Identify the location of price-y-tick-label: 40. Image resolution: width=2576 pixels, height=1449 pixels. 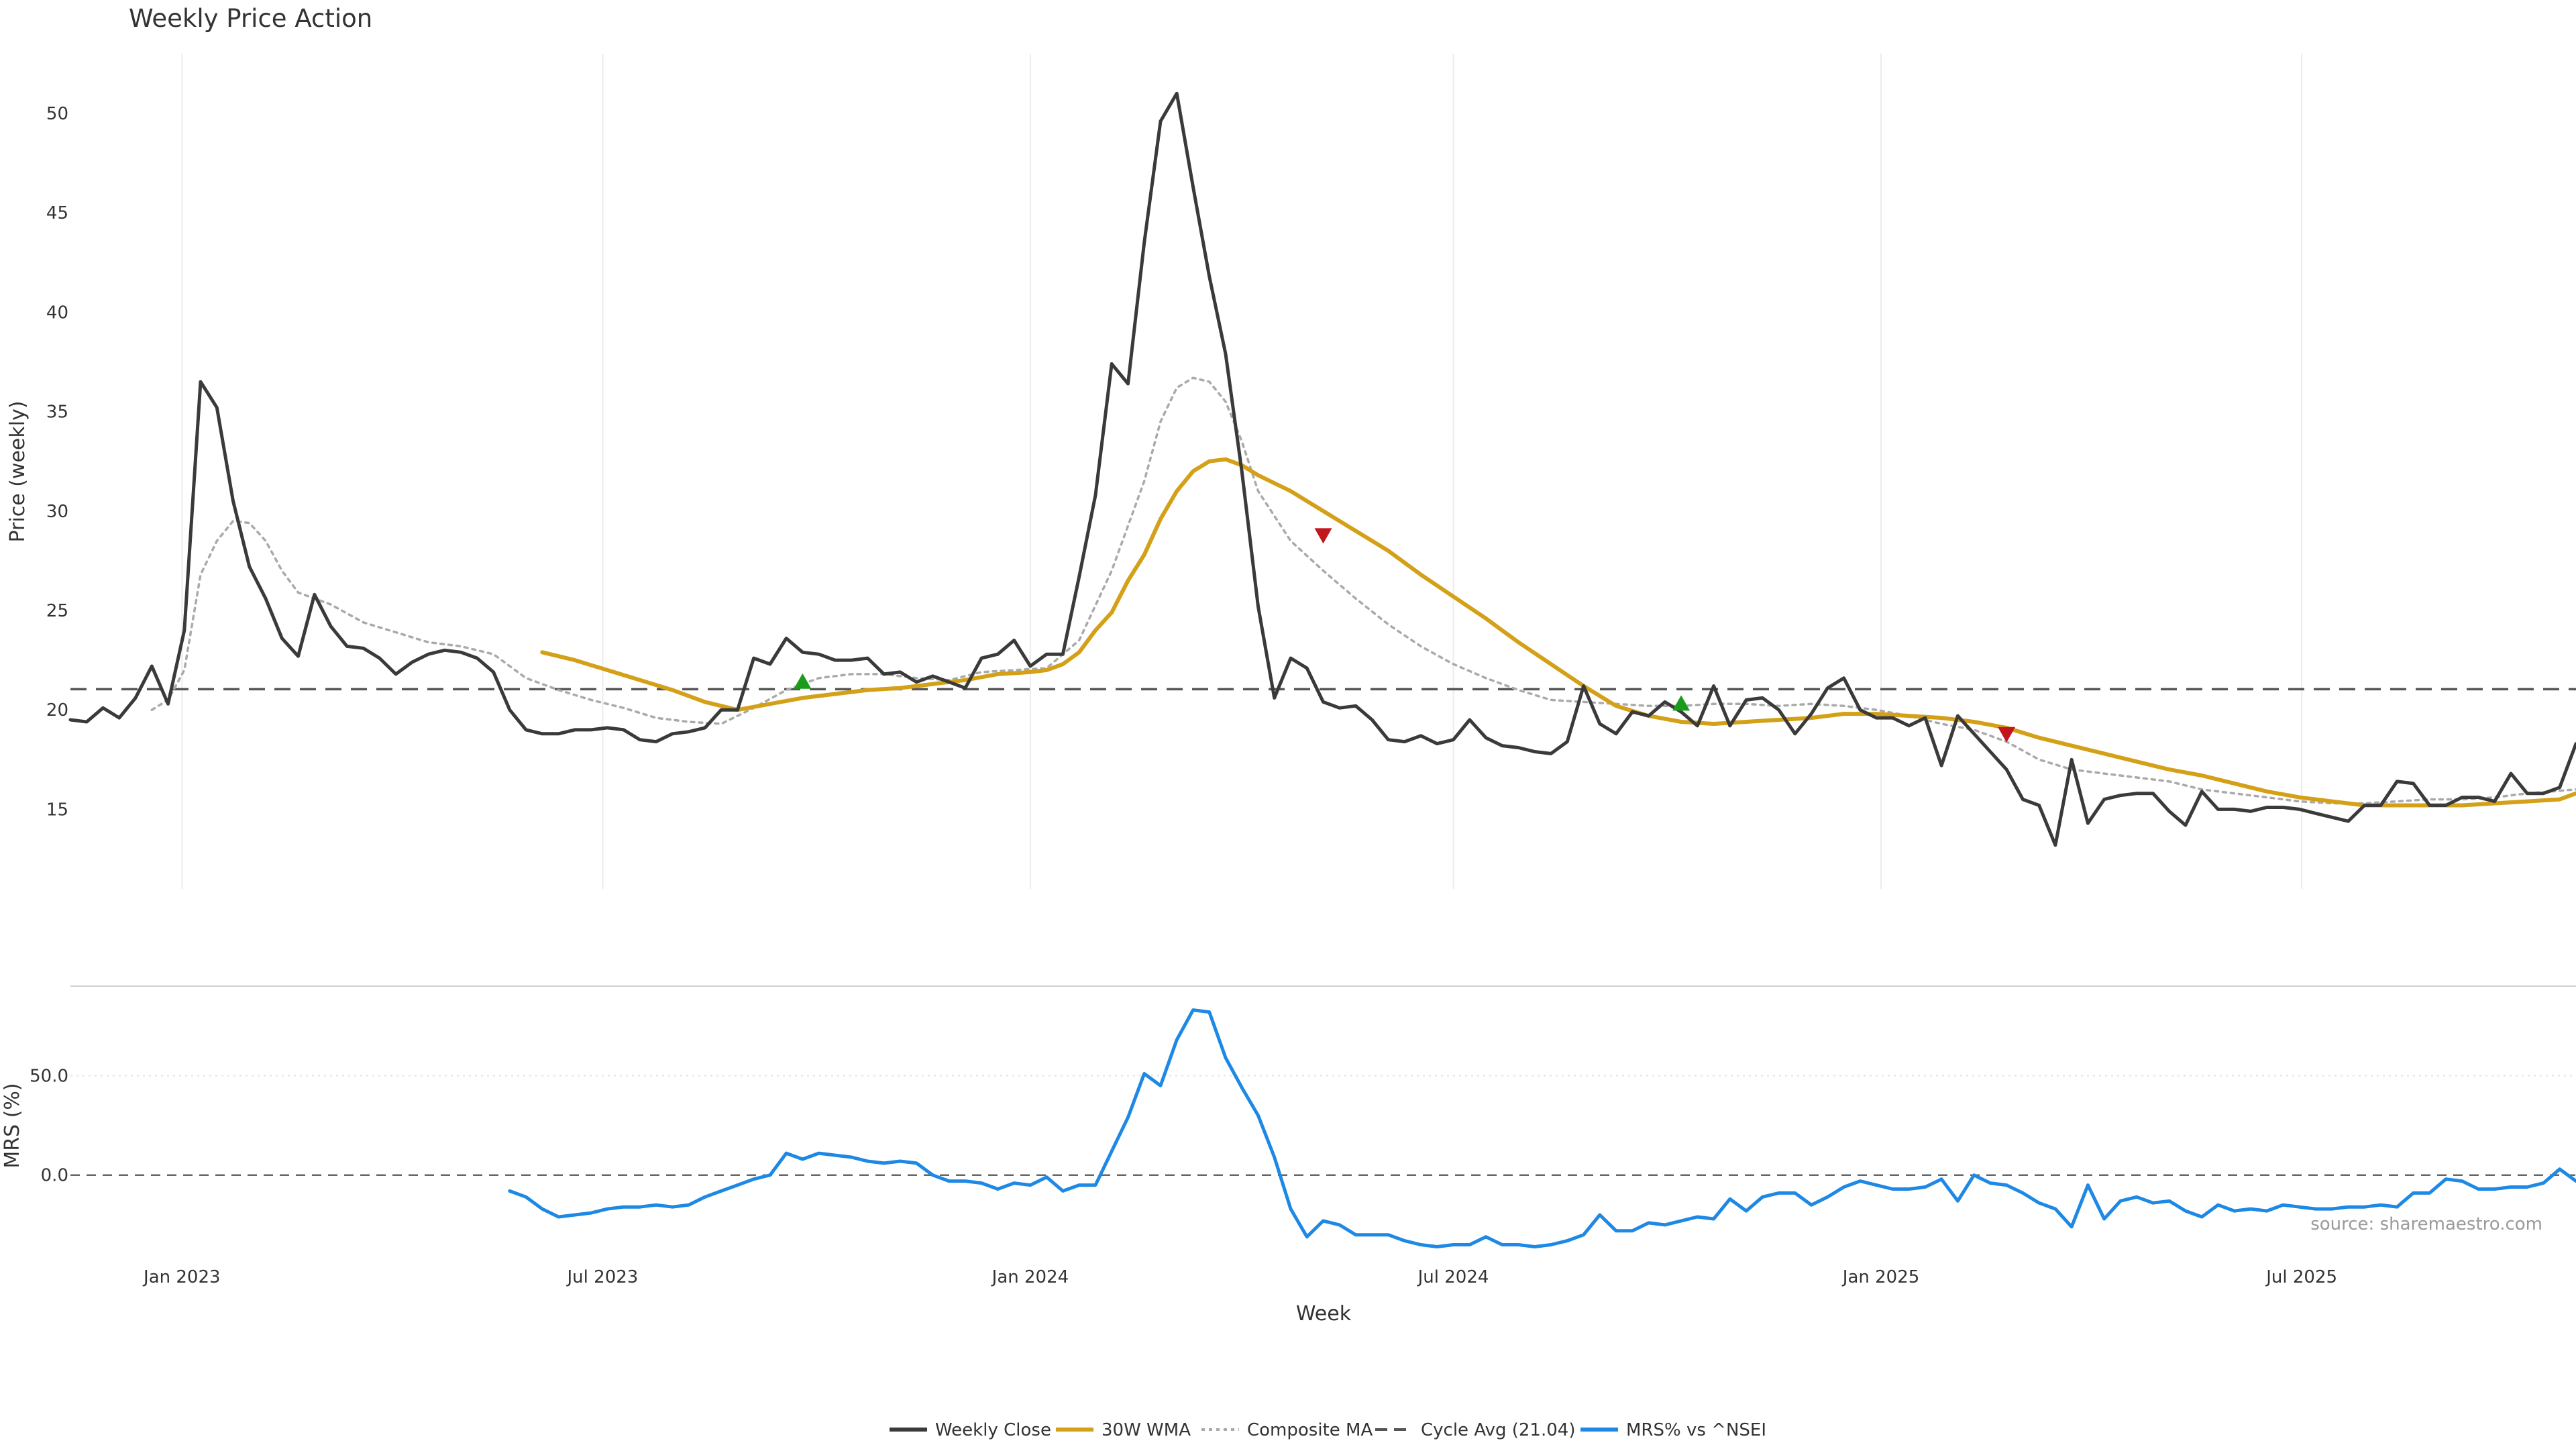
(57, 313).